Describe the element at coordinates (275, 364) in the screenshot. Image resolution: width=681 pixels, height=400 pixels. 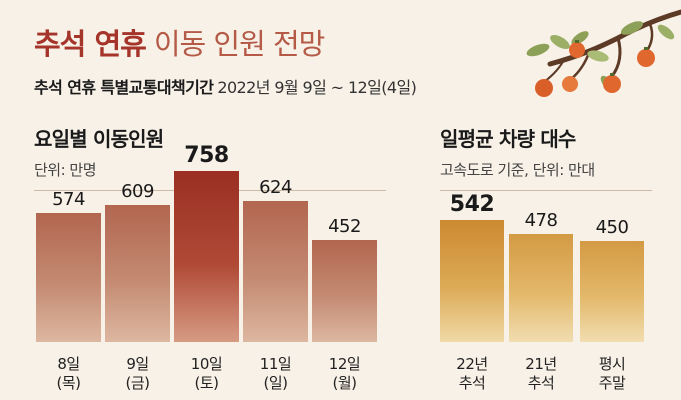
I see `weekday-category-line1-3: 11일` at that location.